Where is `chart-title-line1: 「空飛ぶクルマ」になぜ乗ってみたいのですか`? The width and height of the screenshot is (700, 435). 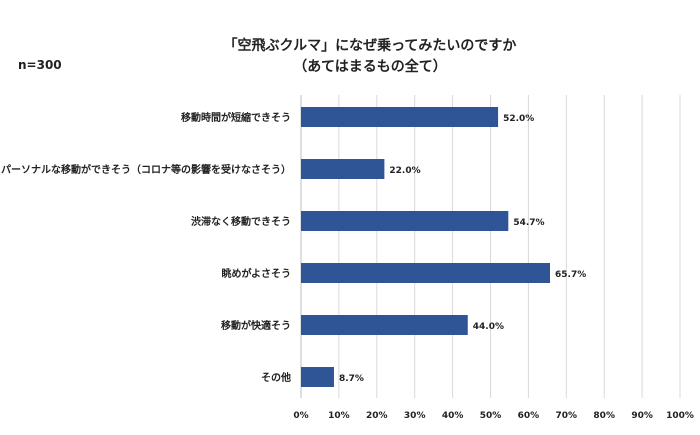 chart-title-line1: 「空飛ぶクルマ」になぜ乗ってみたいのですか is located at coordinates (370, 46).